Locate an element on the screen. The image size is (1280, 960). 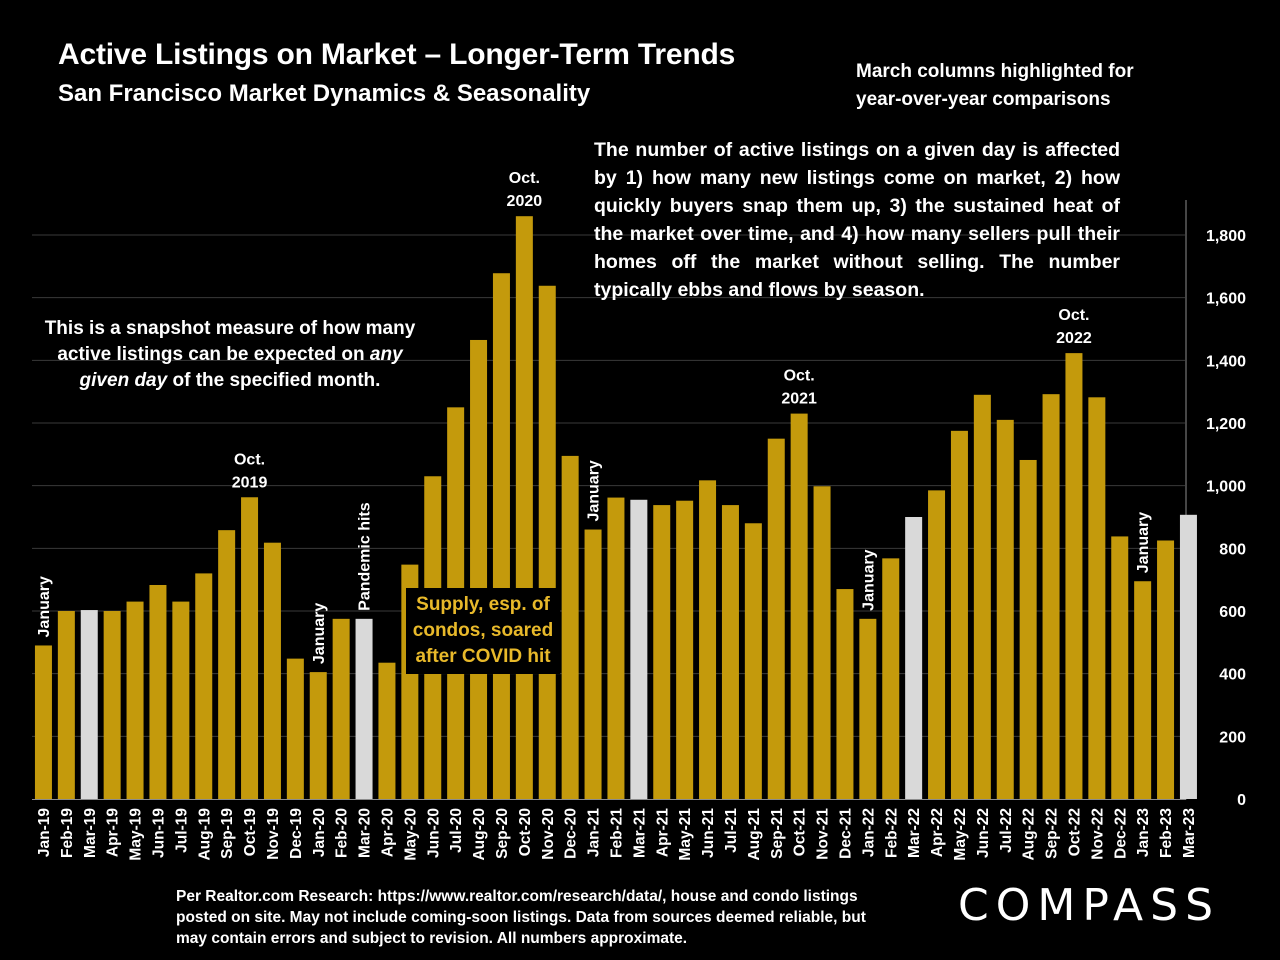
x-tick-label: Jan-22 is located at coordinates (868, 832).